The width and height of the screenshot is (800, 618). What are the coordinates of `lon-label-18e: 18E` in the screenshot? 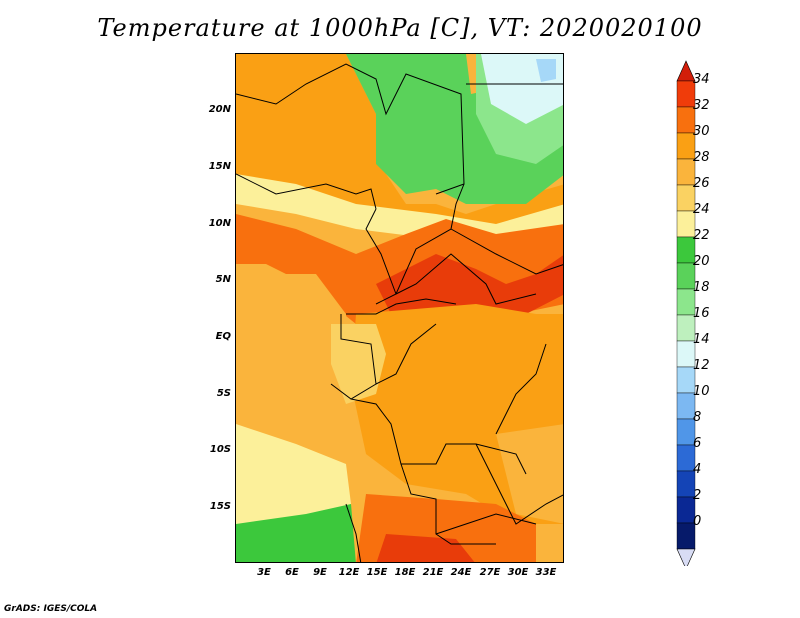 It's located at (405, 572).